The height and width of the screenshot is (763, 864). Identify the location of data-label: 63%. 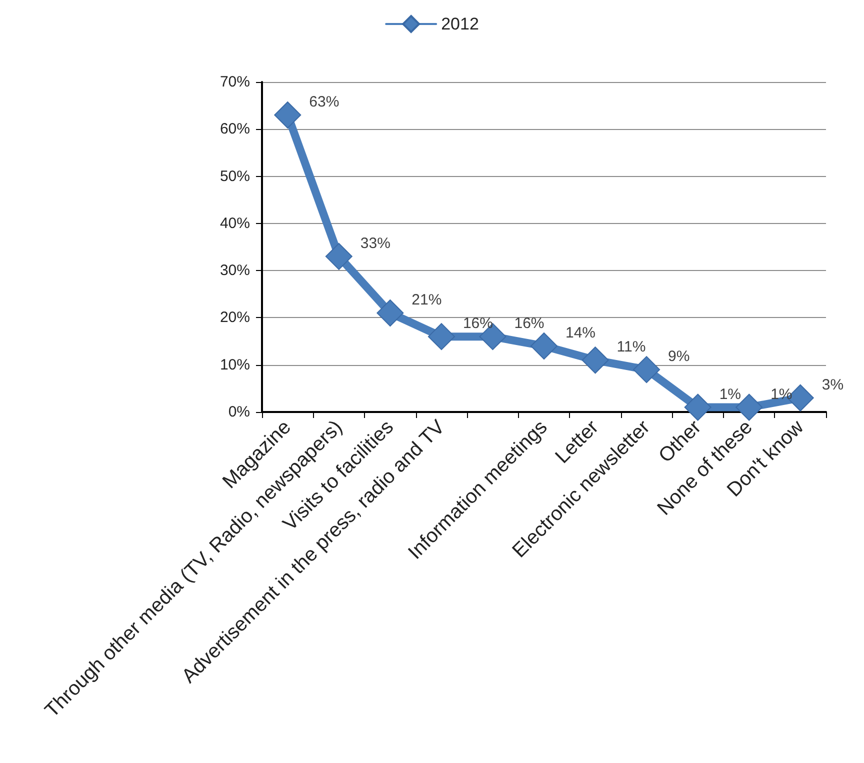
(324, 102).